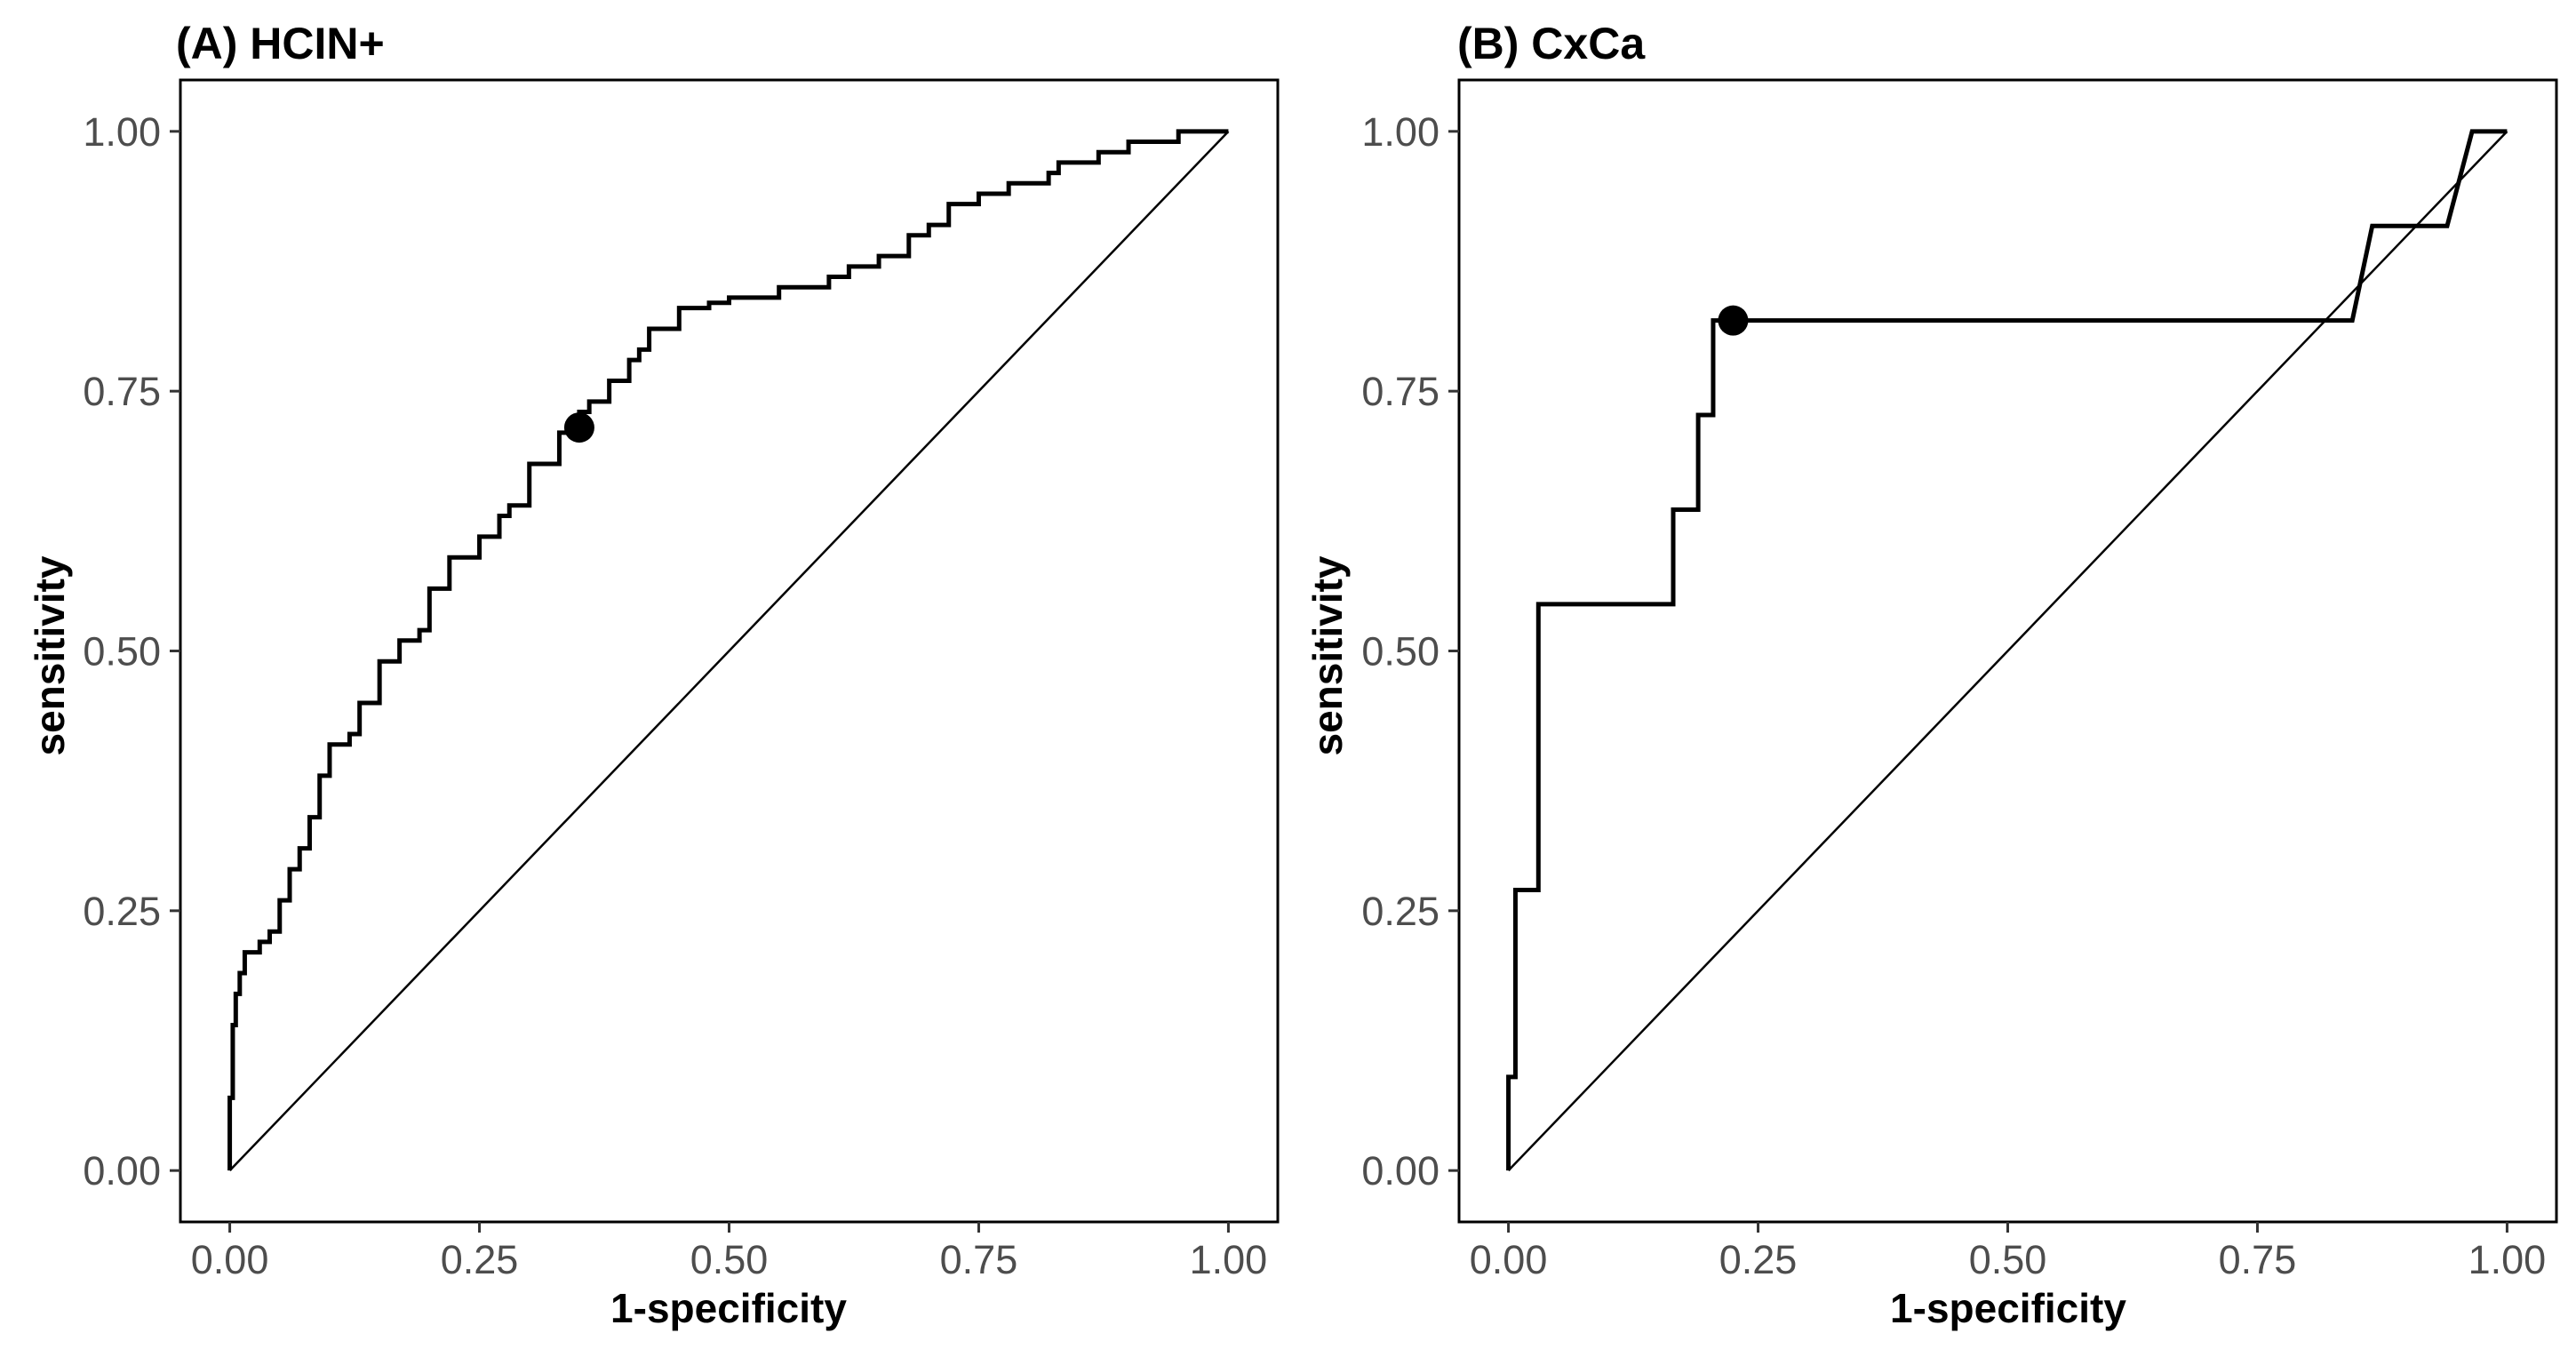 Image resolution: width=2576 pixels, height=1357 pixels. I want to click on panel-b-y-tick-label: 0.50, so click(1400, 652).